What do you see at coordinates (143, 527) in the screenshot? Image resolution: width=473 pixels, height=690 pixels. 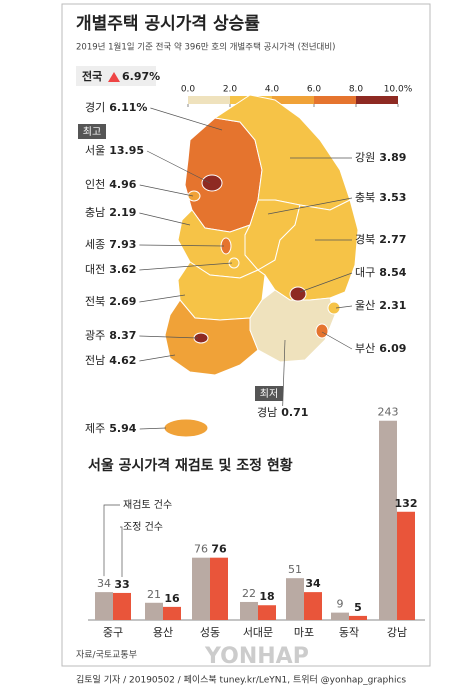 I see `legend-label: 조정 건수` at bounding box center [143, 527].